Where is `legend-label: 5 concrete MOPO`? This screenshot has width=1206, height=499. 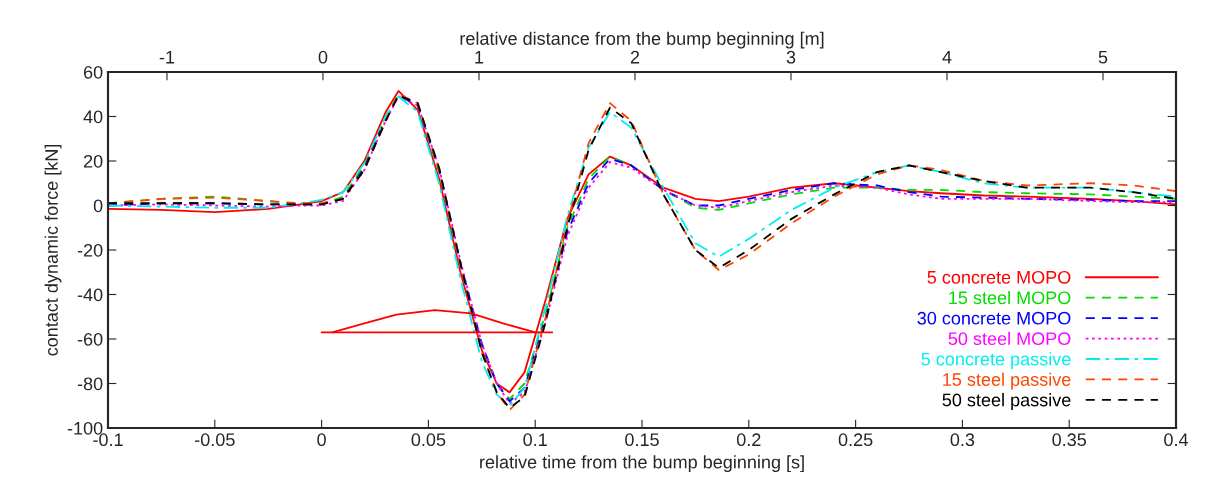 legend-label: 5 concrete MOPO is located at coordinates (999, 277).